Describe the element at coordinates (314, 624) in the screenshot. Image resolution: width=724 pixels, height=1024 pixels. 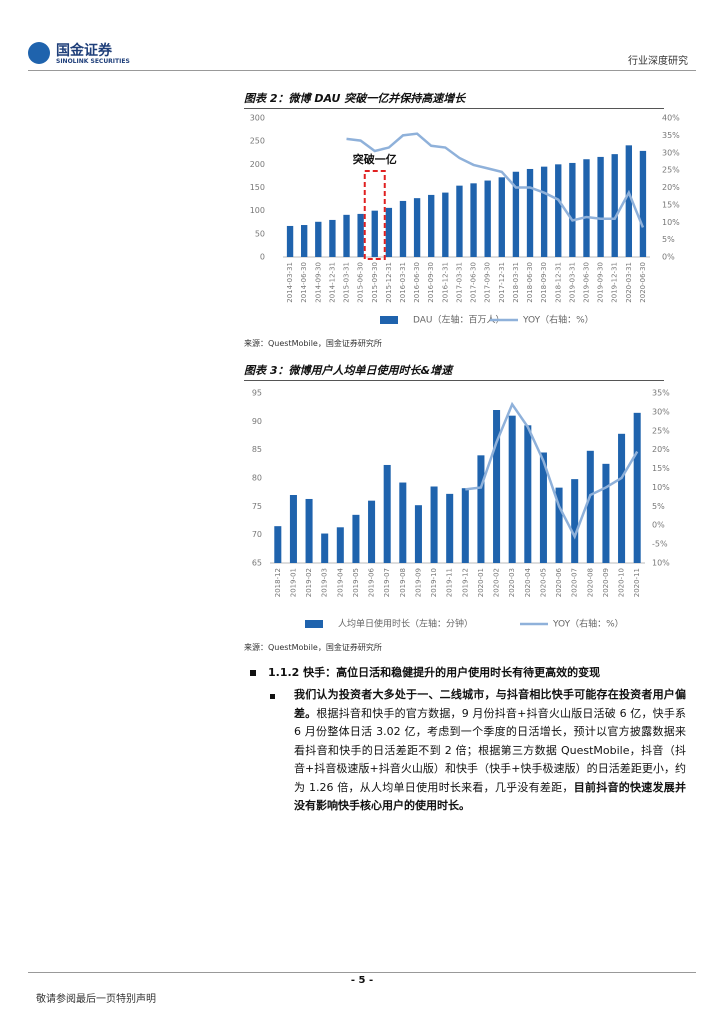
I see `legend-swatch` at that location.